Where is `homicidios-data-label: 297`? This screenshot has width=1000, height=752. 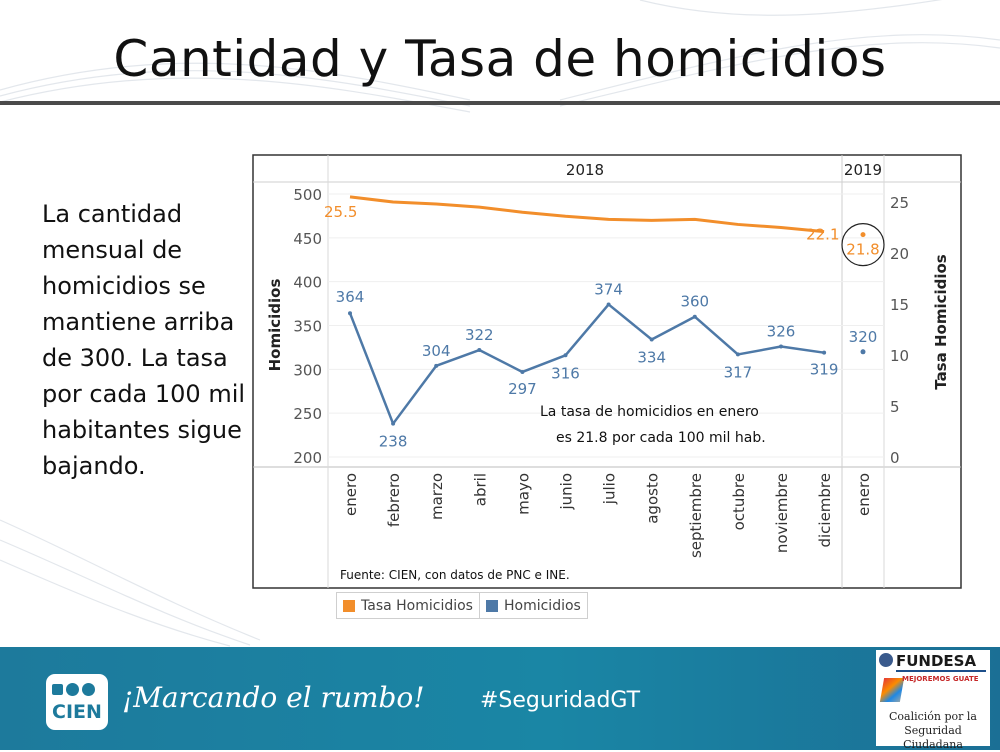 homicidios-data-label: 297 is located at coordinates (522, 389).